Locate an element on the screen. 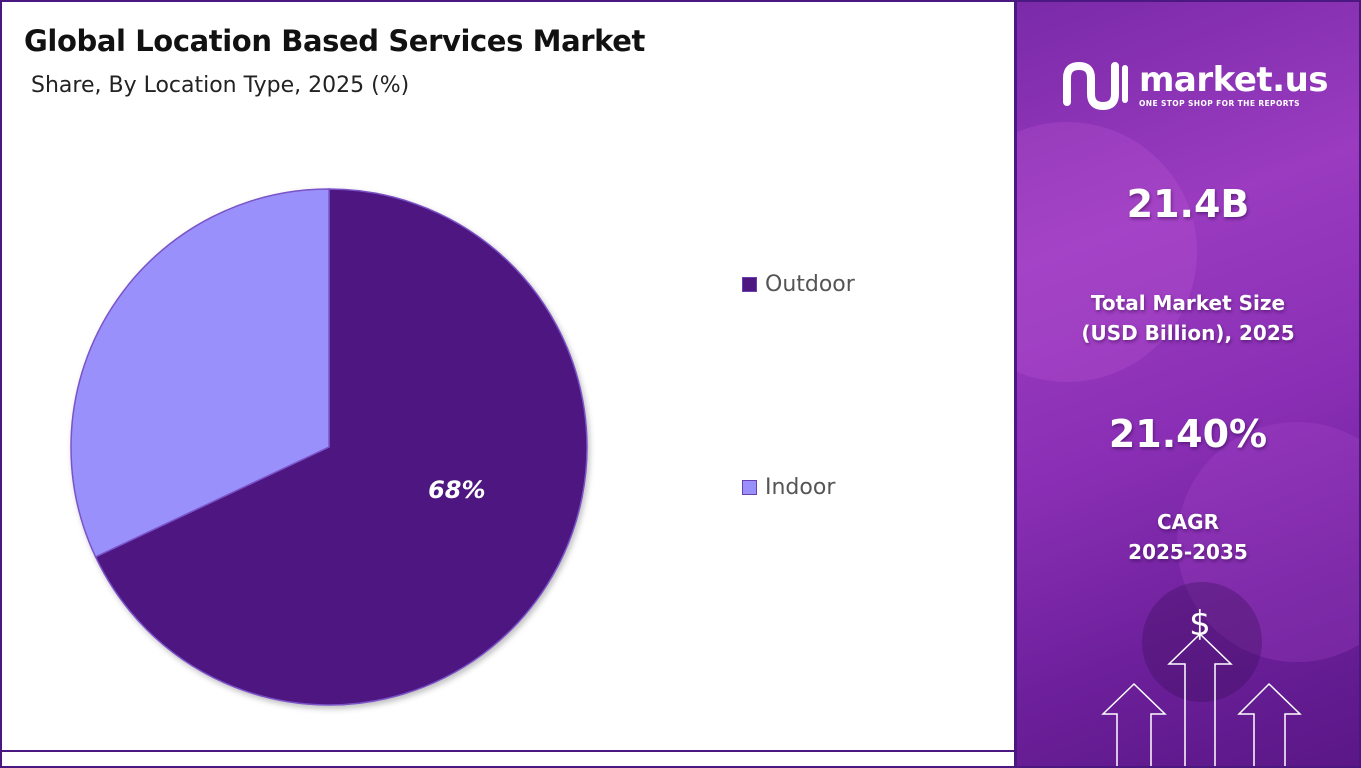 Image resolution: width=1361 pixels, height=768 pixels. cagr-label-line1: CAGR is located at coordinates (1188, 522).